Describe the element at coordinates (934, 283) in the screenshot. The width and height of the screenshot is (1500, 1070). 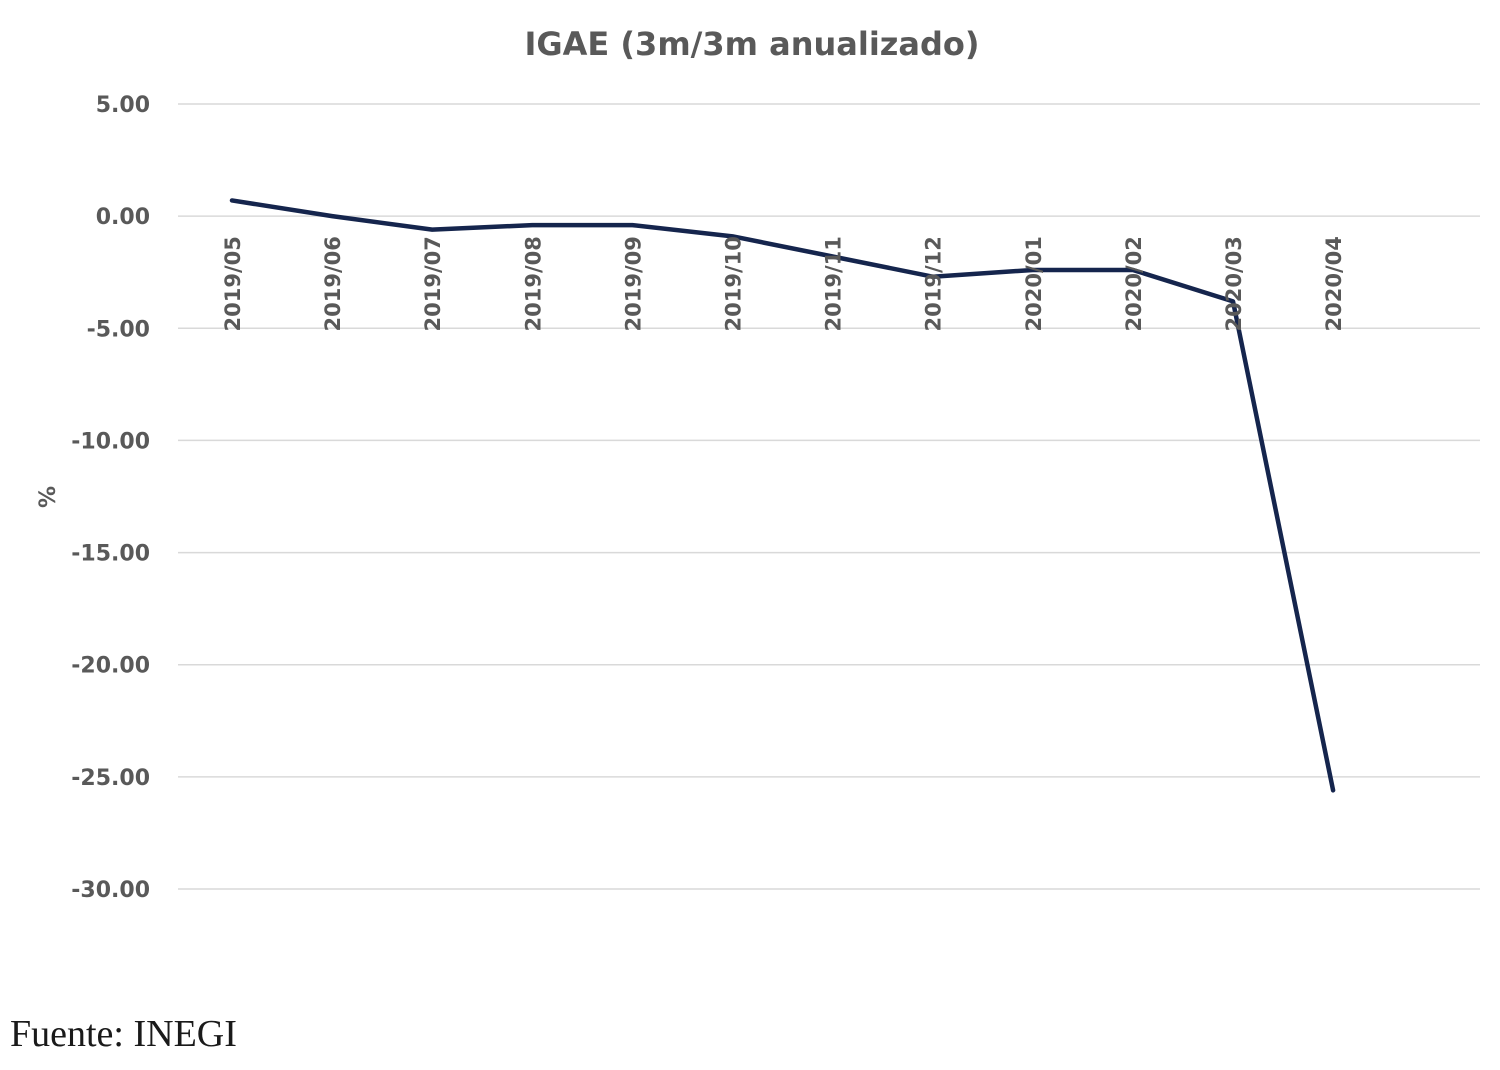
I see `x-tick-label: 2019/12` at that location.